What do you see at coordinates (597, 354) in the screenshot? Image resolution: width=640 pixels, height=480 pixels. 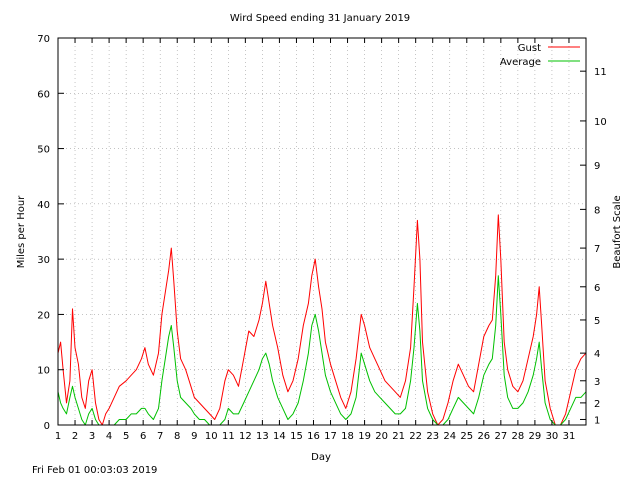 I see `y2-tick-label: 4` at bounding box center [597, 354].